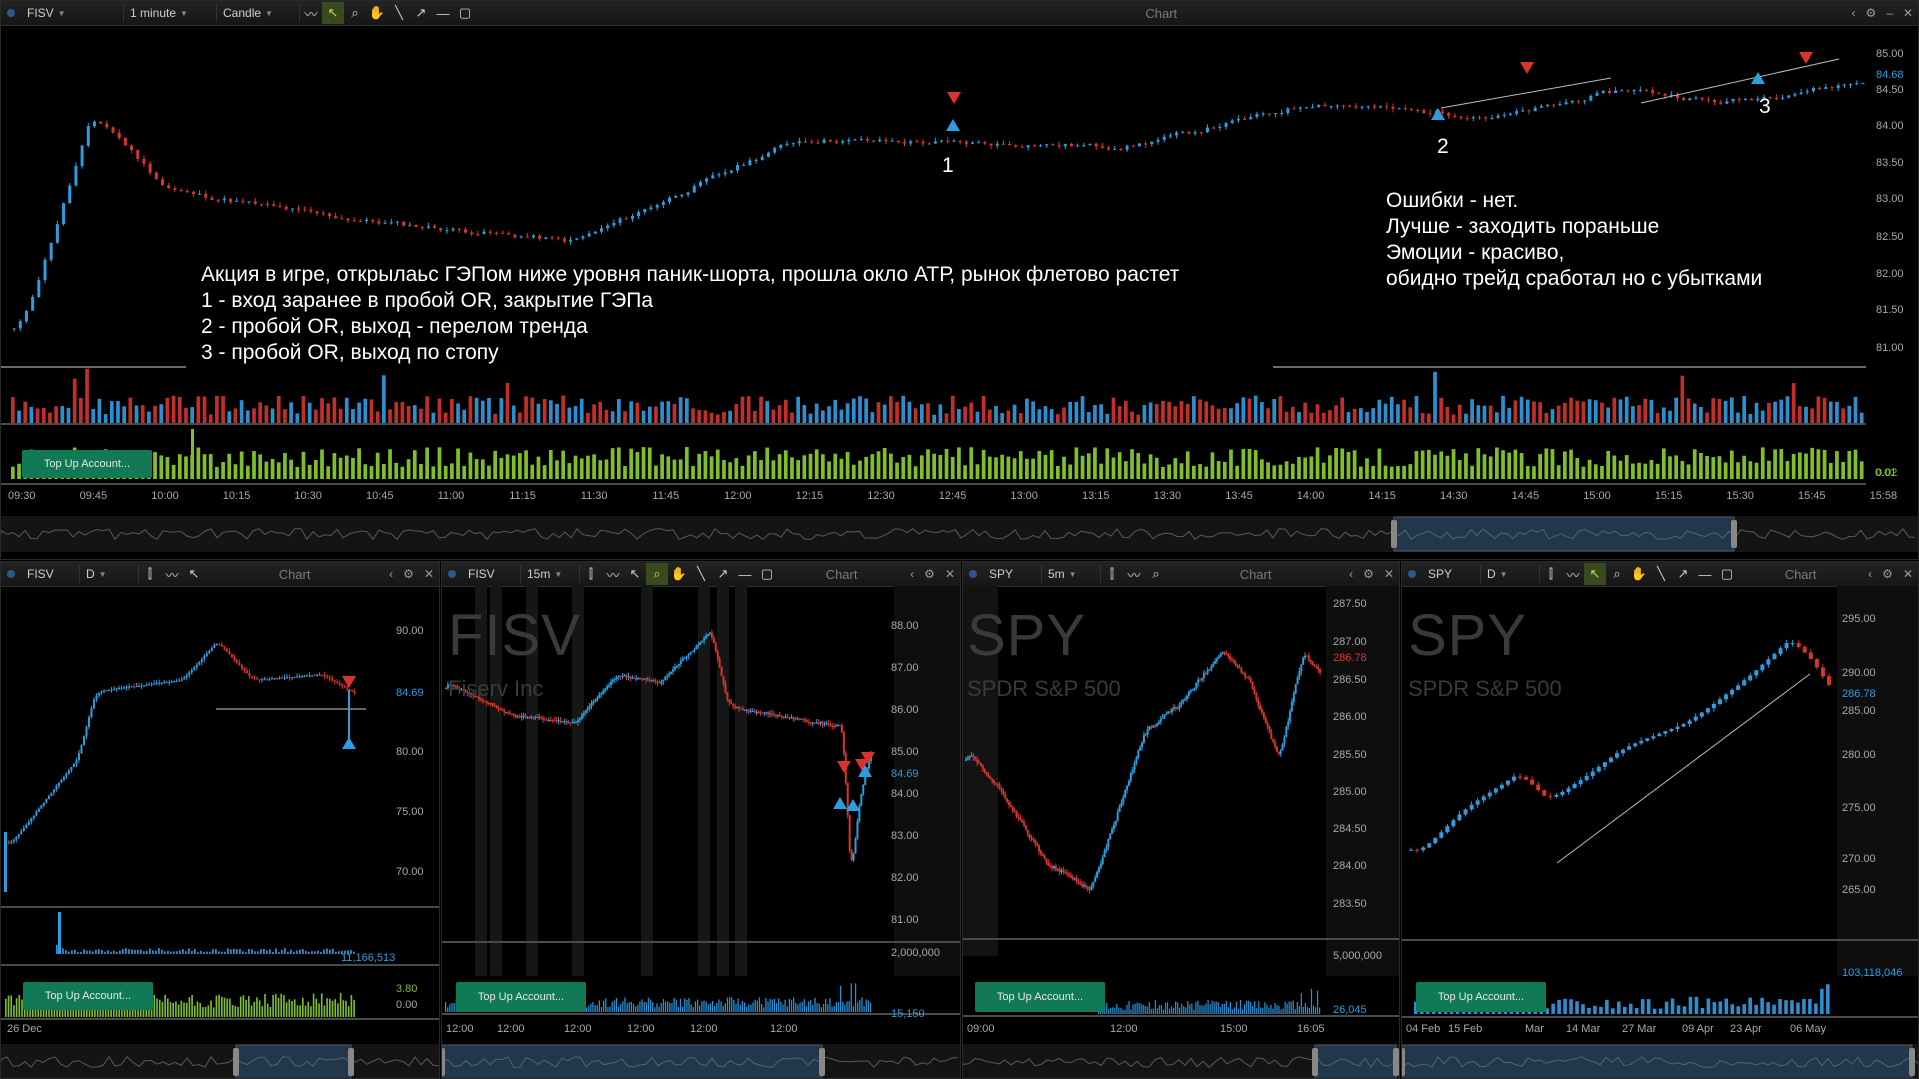 The width and height of the screenshot is (1919, 1079). What do you see at coordinates (1350, 1010) in the screenshot?
I see `volume-label: 26,045` at bounding box center [1350, 1010].